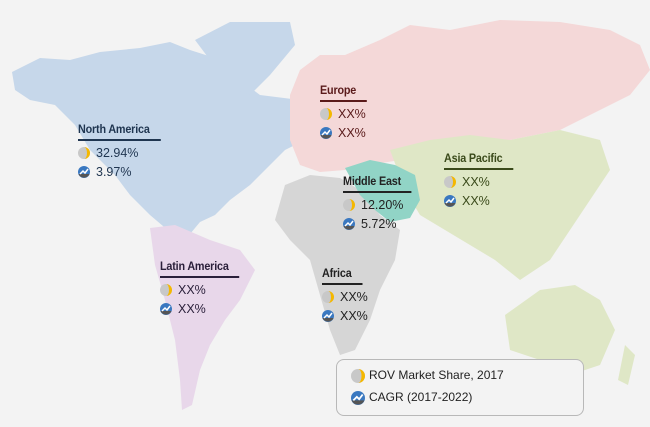  Describe the element at coordinates (421, 397) in the screenshot. I see `legend-cagr-label: CAGR (2017-2022)` at that location.